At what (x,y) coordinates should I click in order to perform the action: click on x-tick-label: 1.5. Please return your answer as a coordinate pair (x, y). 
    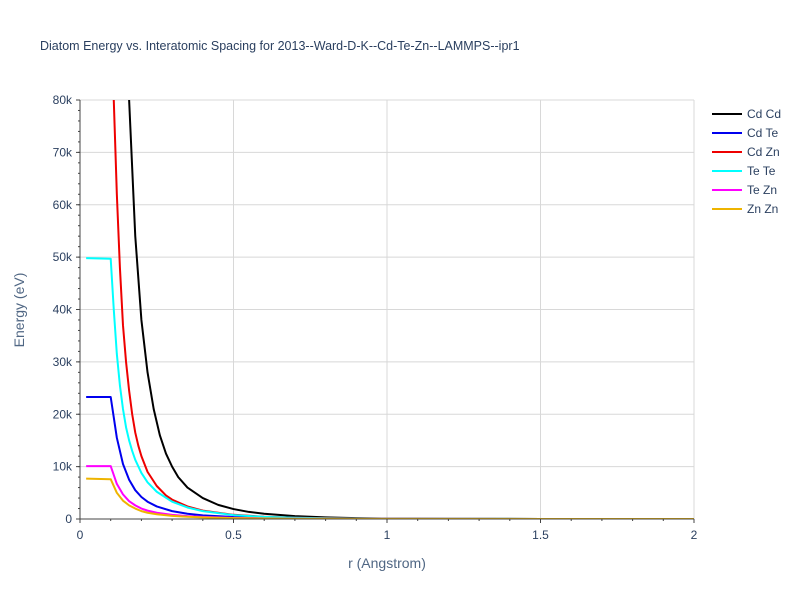
    Looking at the image, I should click on (540, 535).